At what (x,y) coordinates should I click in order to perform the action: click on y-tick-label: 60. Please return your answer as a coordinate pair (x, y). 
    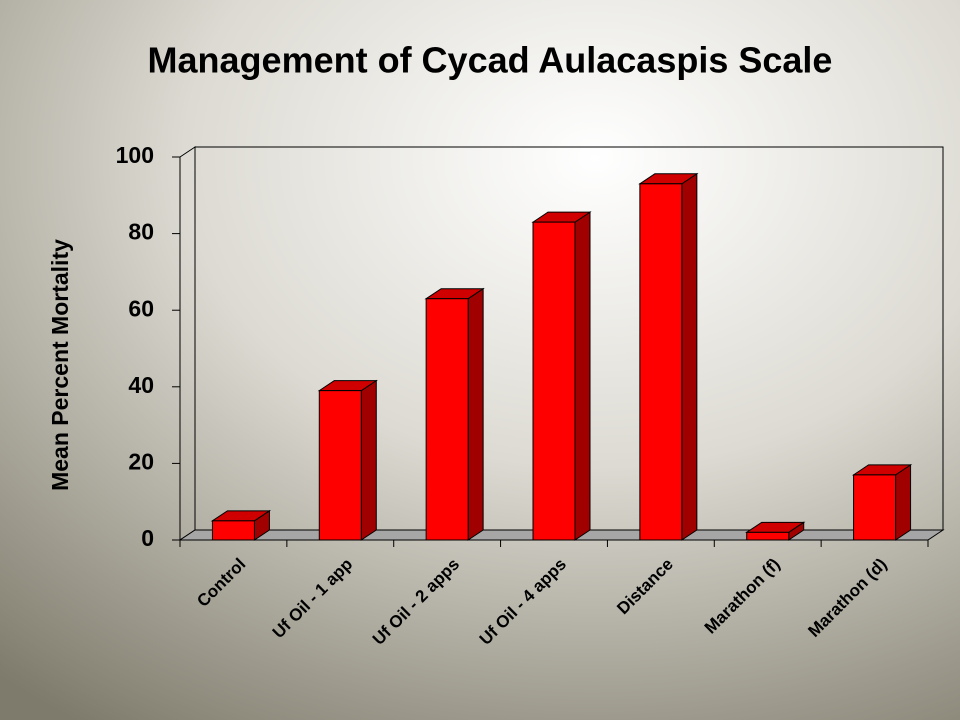
    Looking at the image, I should click on (141, 308).